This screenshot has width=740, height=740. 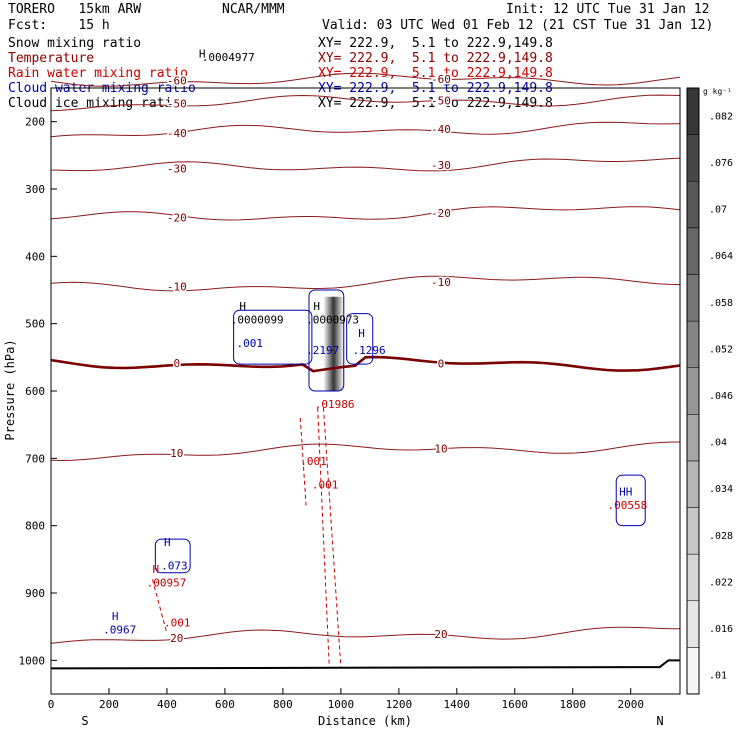 I want to click on y-tick-label: 700, so click(x=35, y=458).